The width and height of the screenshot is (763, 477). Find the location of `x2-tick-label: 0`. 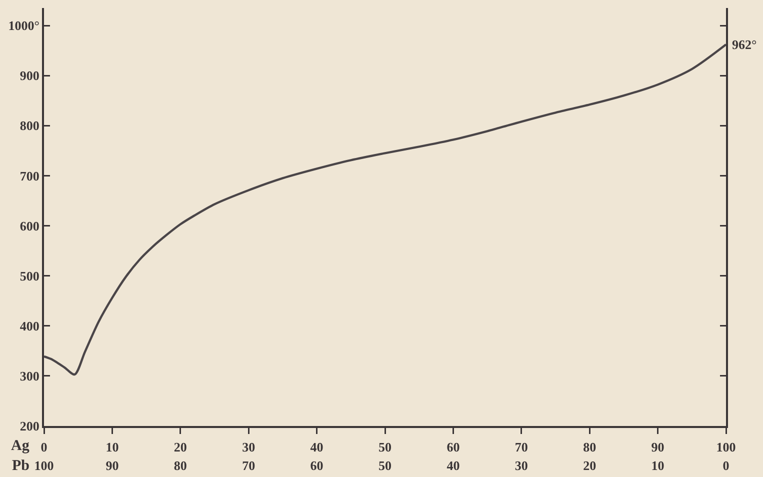

x2-tick-label: 0 is located at coordinates (726, 465).